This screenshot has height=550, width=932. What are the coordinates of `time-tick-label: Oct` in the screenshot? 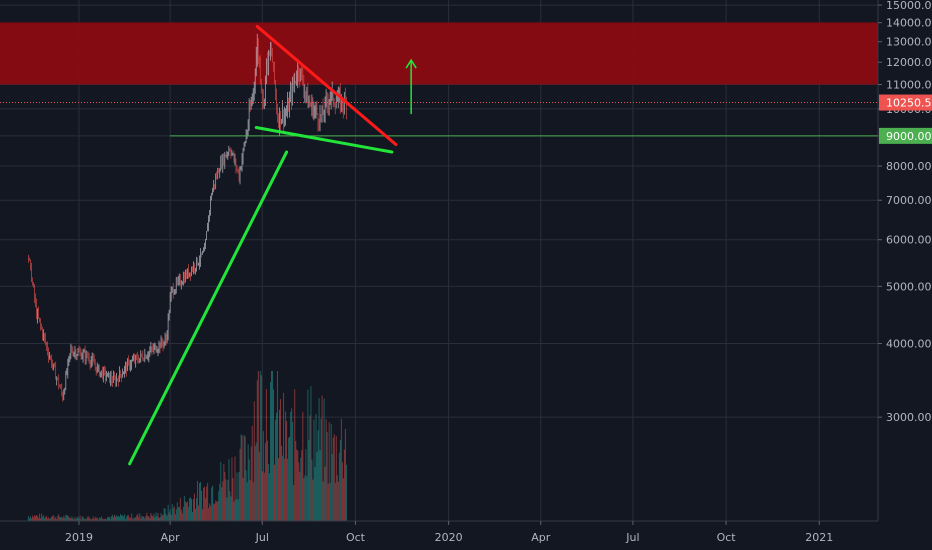 It's located at (727, 537).